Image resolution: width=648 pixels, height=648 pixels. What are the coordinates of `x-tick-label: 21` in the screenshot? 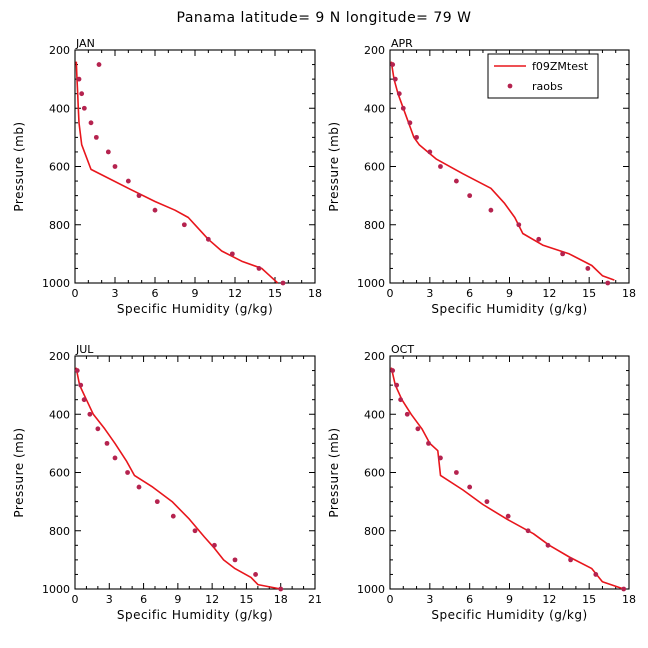 It's located at (315, 599).